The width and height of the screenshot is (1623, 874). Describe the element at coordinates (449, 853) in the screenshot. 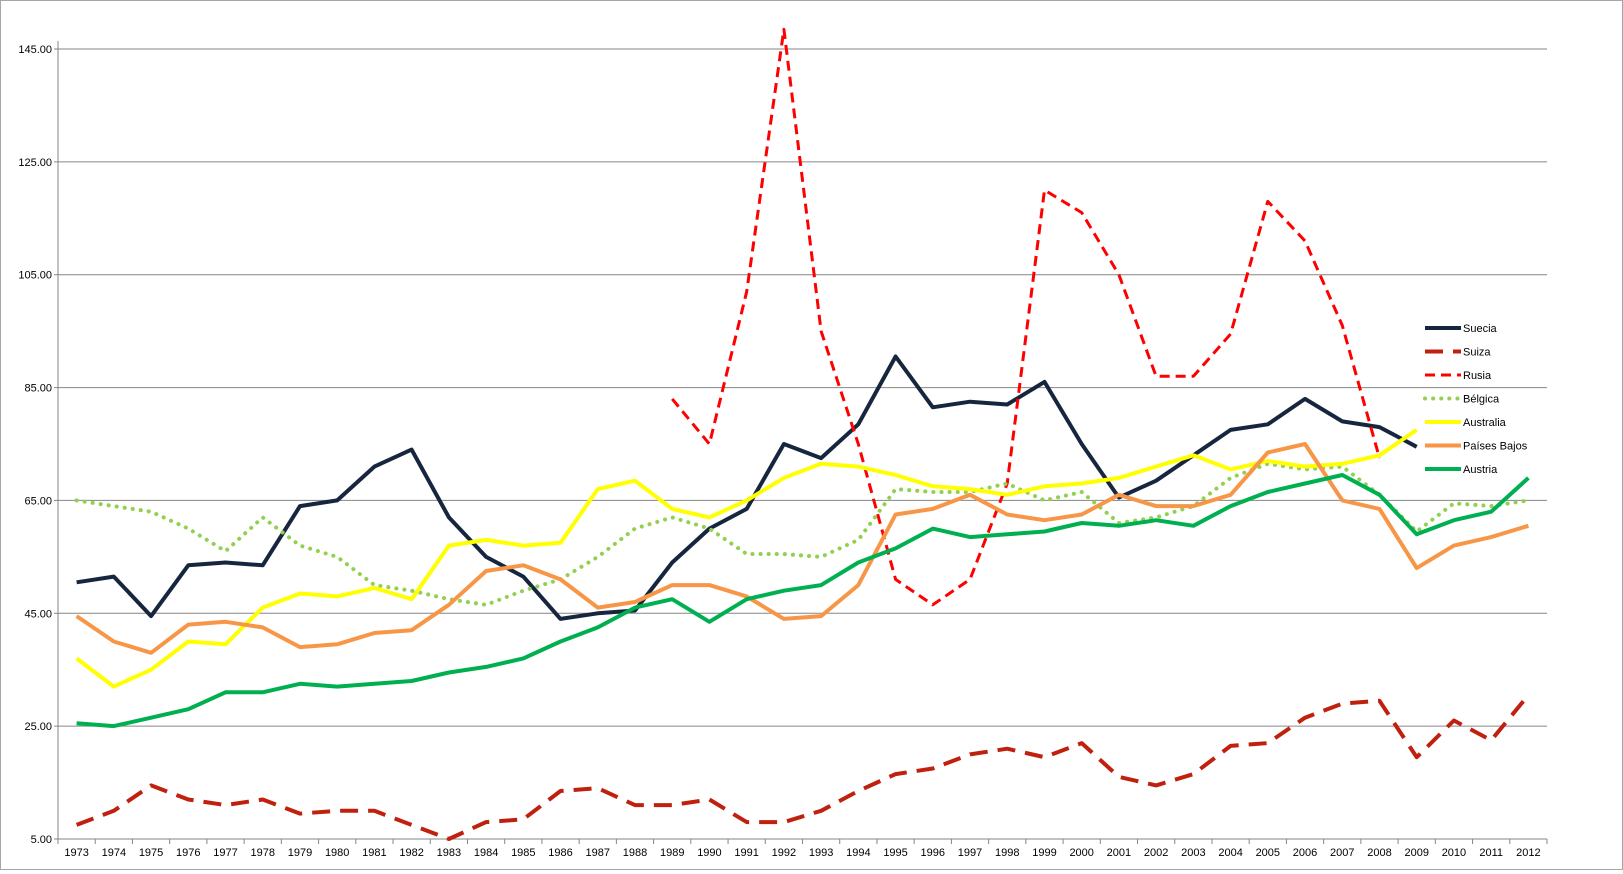

I see `x-tick-label: 1983` at that location.